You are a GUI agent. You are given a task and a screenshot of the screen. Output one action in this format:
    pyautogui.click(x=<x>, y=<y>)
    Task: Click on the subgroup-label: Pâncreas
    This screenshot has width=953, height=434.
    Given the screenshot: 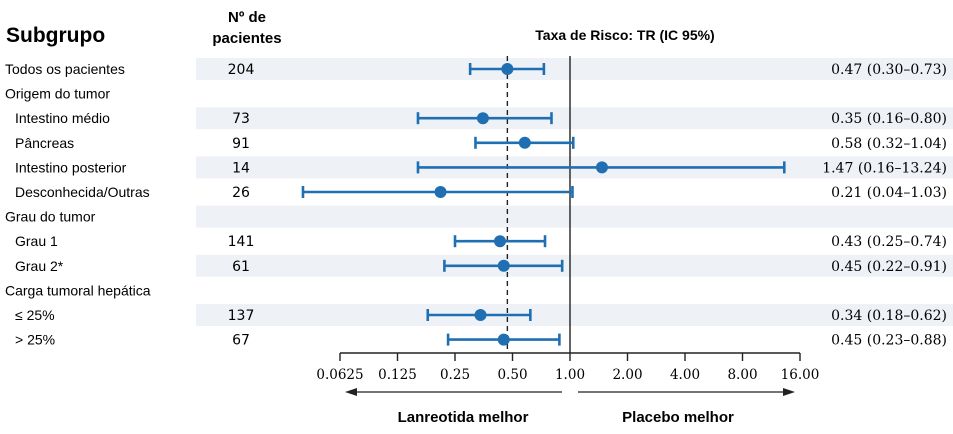 What is the action you would take?
    pyautogui.click(x=44, y=143)
    